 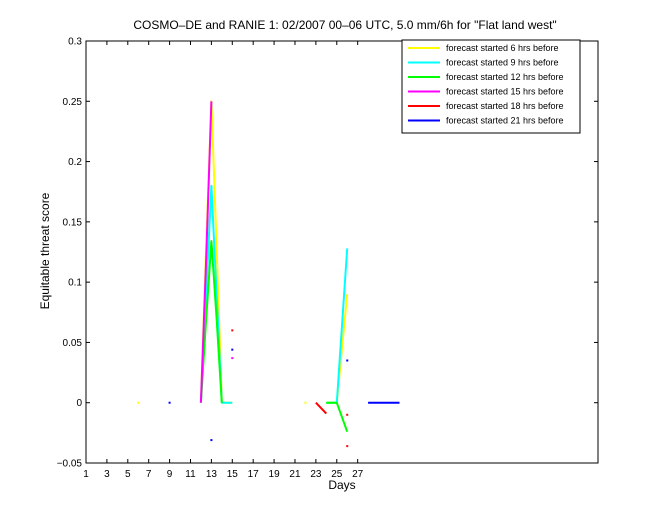 What do you see at coordinates (502, 48) in the screenshot?
I see `legend-label: forecast started 6 hrs before` at bounding box center [502, 48].